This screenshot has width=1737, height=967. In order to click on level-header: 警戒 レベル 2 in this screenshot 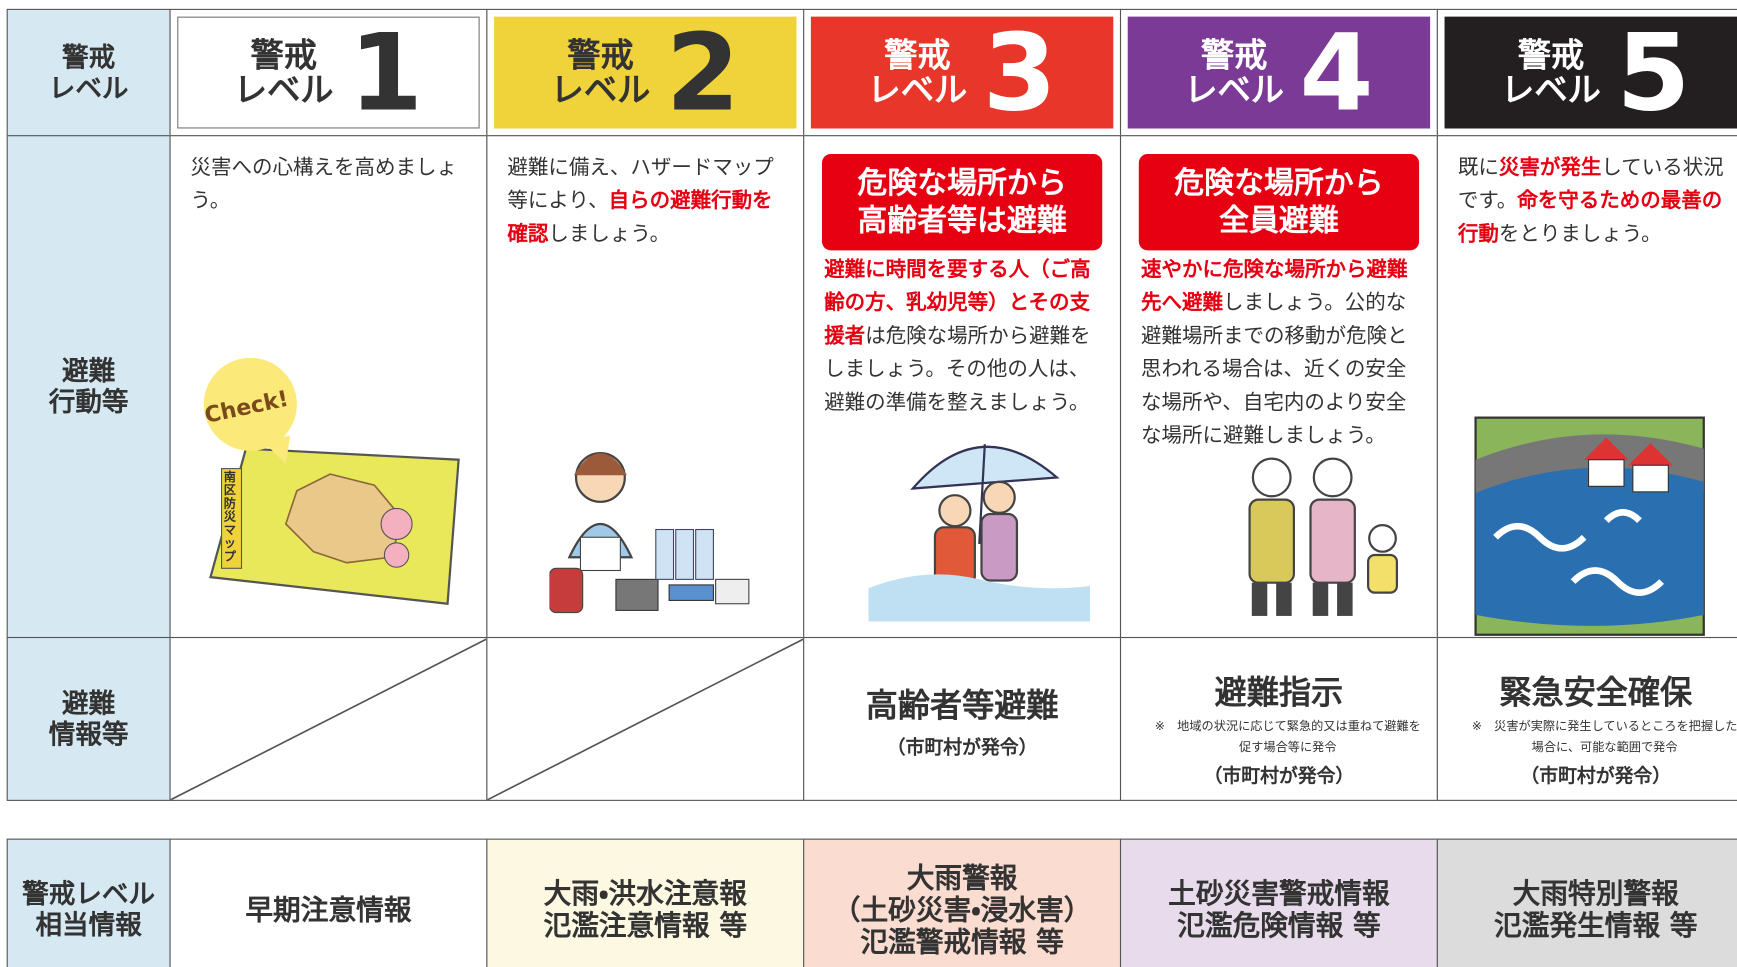, I will do `click(645, 72)`.